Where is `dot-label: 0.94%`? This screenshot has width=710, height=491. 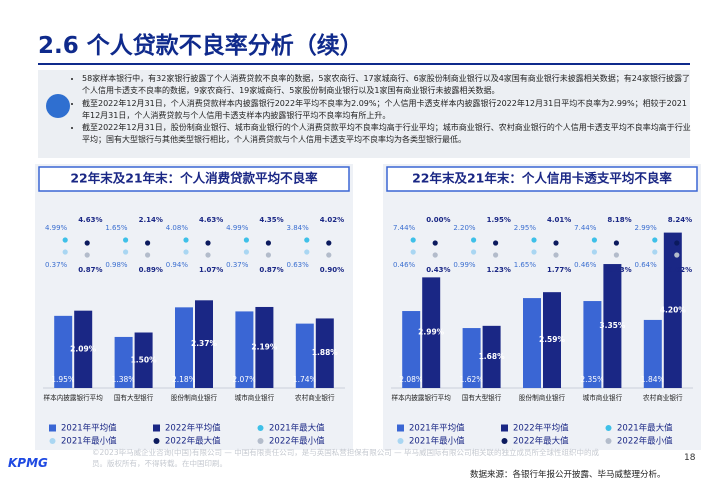
dot-label: 0.94% is located at coordinates (177, 265).